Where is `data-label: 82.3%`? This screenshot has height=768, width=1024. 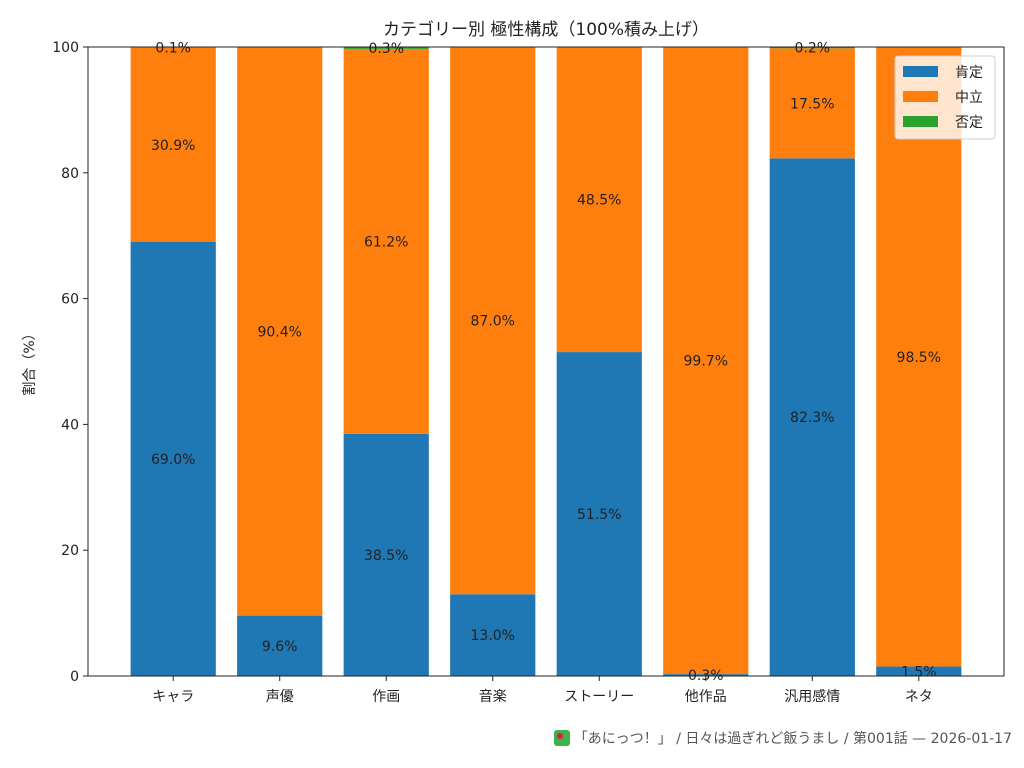 data-label: 82.3% is located at coordinates (812, 418).